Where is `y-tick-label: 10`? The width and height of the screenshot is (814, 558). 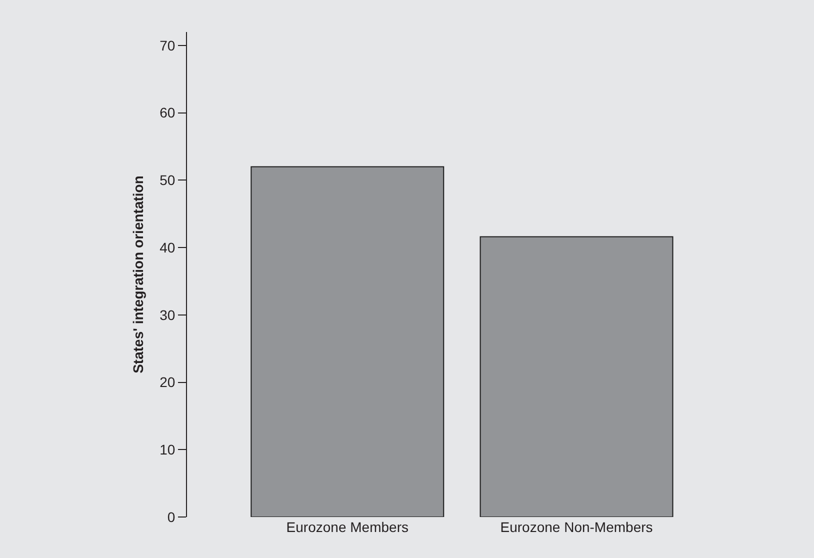 y-tick-label: 10 is located at coordinates (168, 450).